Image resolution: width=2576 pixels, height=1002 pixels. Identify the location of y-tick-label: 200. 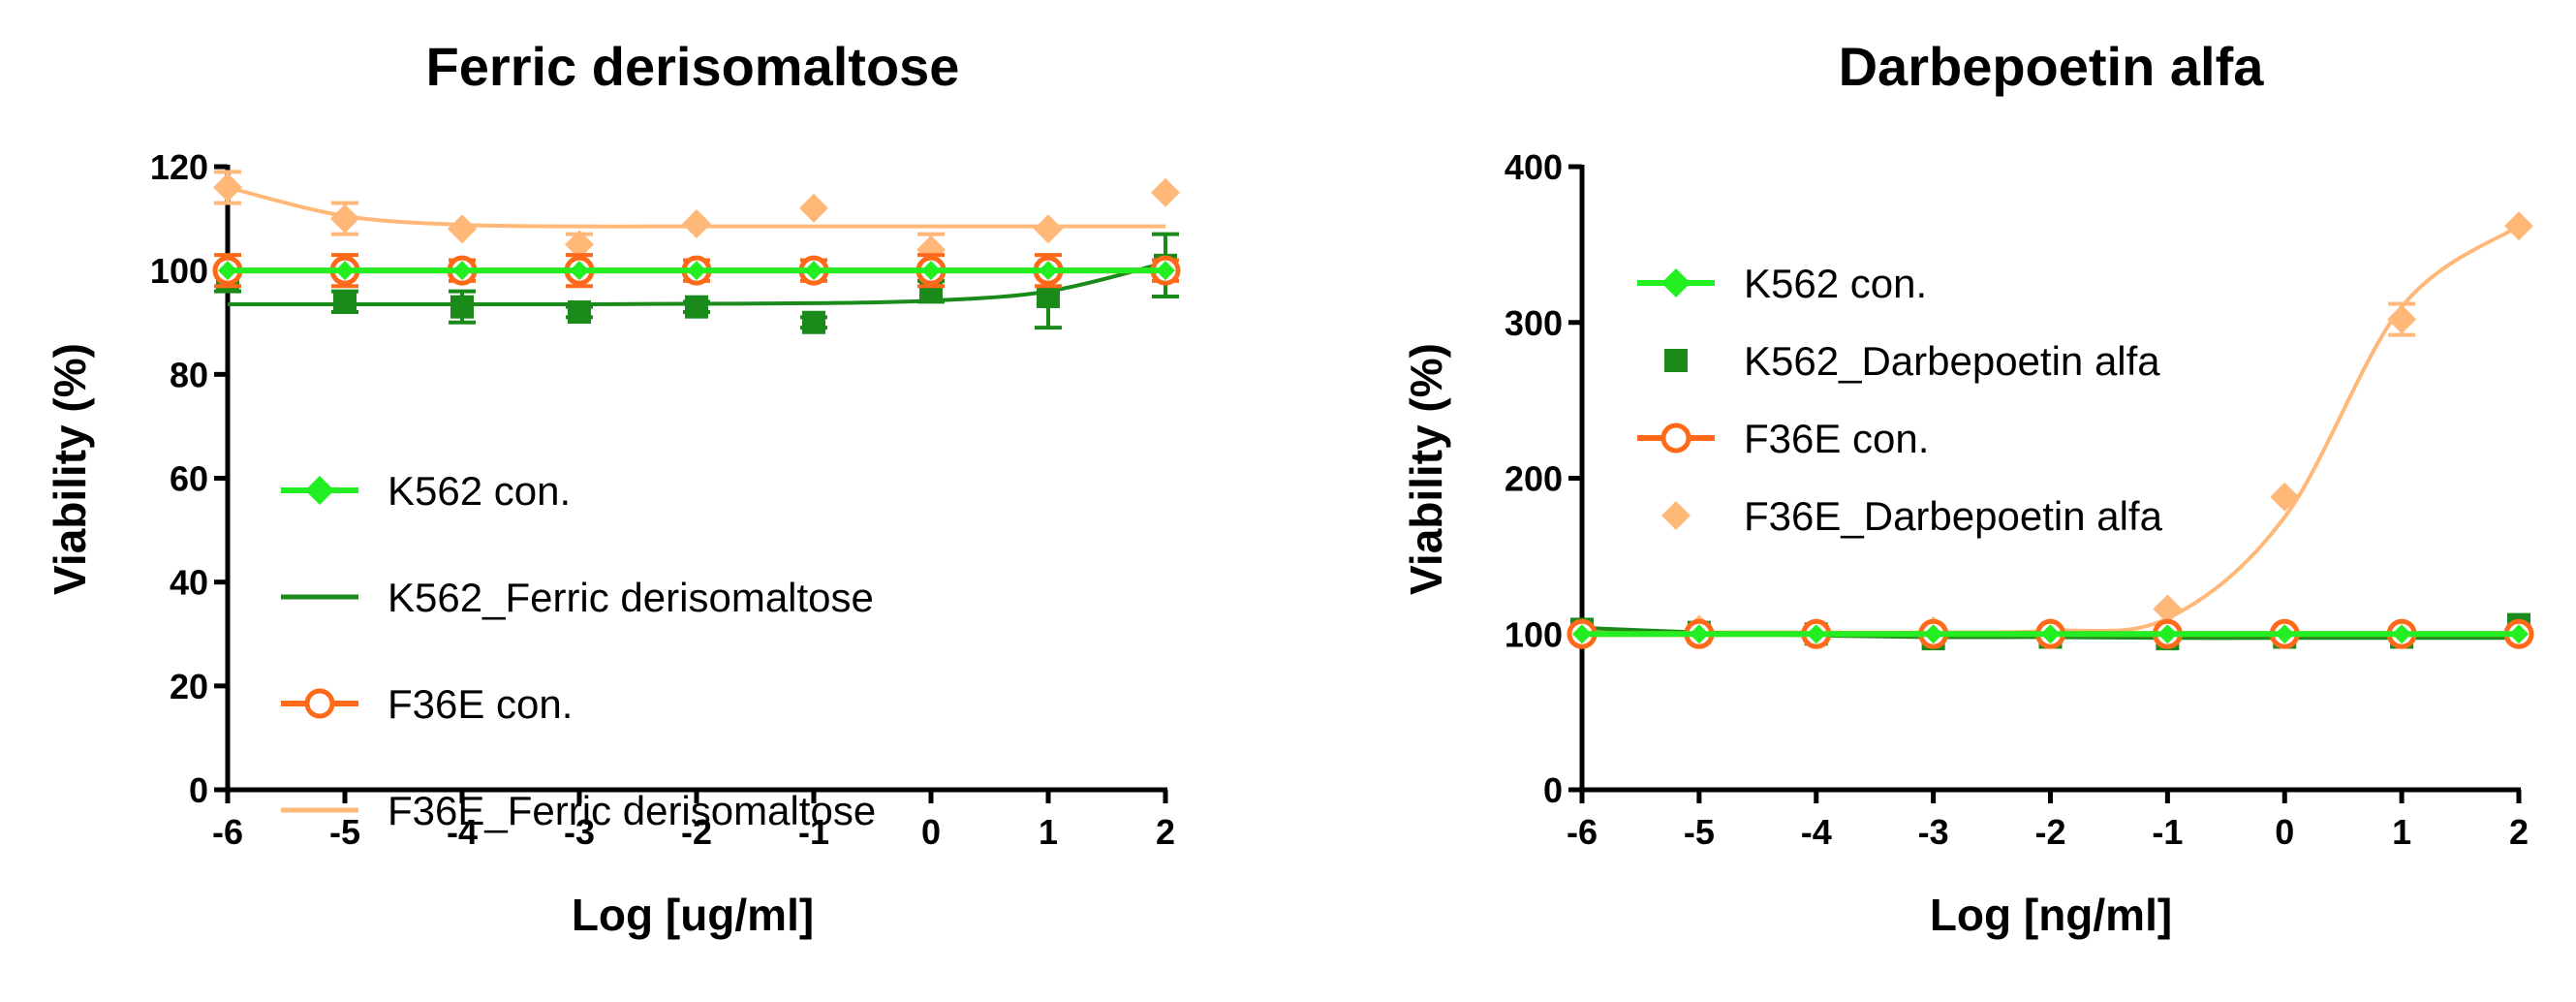
(1534, 479).